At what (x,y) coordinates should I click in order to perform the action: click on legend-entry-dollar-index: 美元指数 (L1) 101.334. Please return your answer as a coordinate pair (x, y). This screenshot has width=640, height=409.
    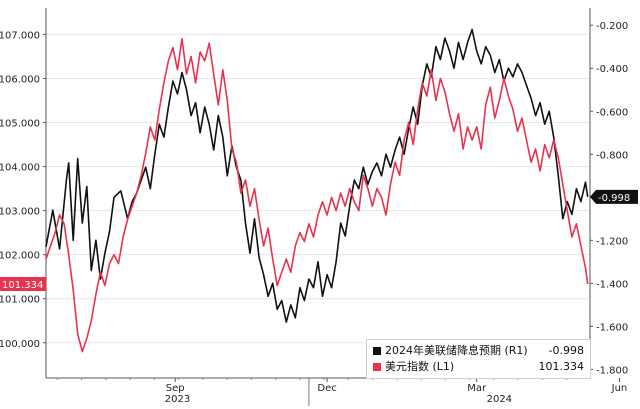
    Looking at the image, I should click on (478, 367).